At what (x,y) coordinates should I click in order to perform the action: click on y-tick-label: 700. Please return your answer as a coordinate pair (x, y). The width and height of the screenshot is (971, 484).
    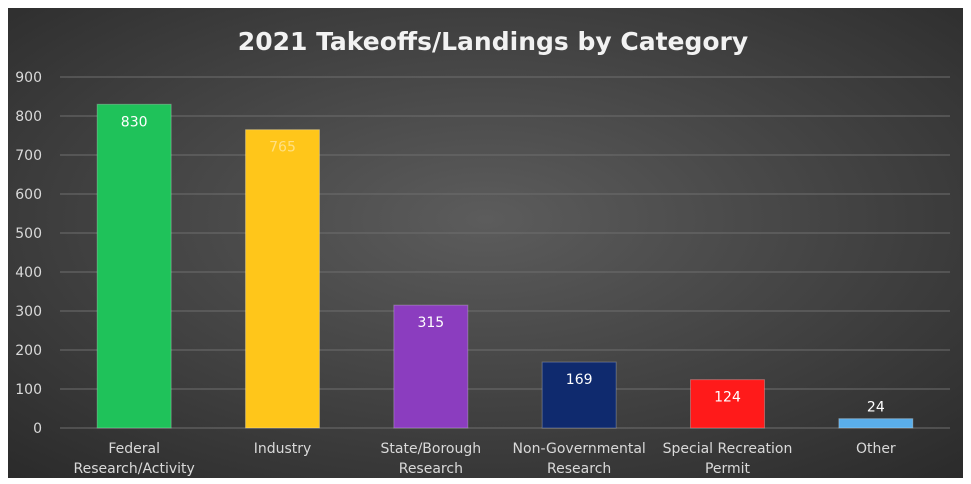
    Looking at the image, I should click on (28, 156).